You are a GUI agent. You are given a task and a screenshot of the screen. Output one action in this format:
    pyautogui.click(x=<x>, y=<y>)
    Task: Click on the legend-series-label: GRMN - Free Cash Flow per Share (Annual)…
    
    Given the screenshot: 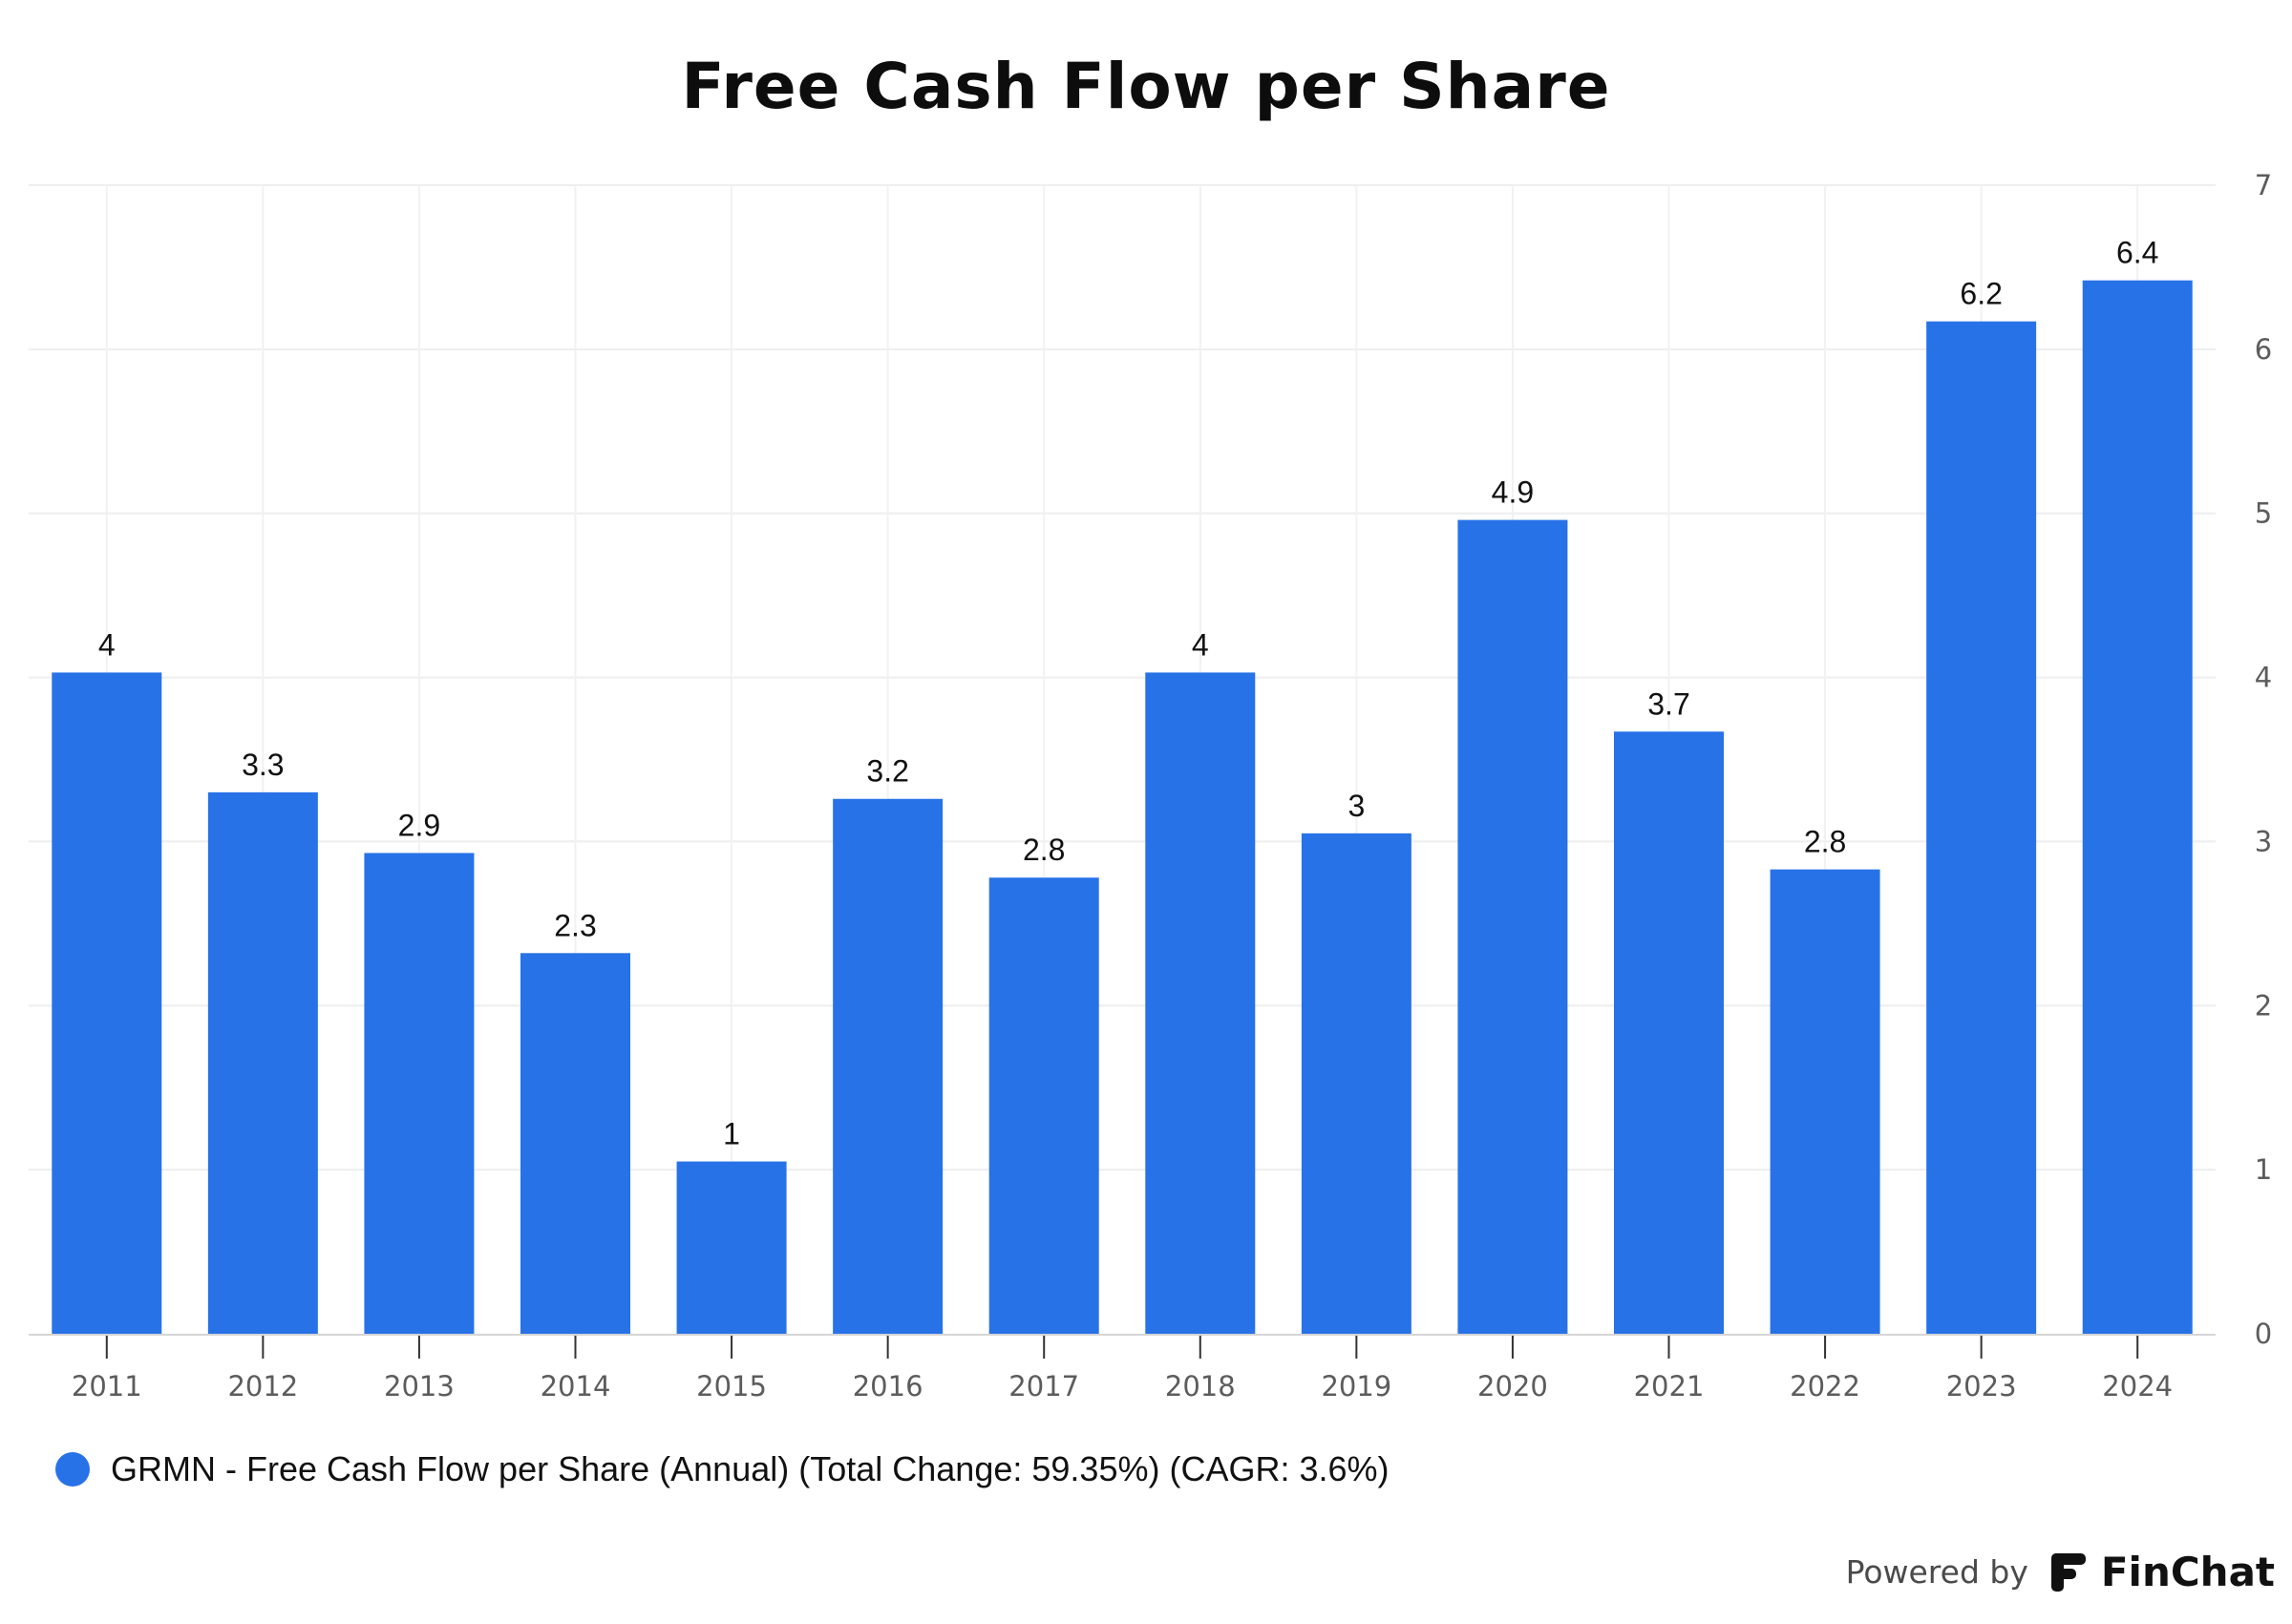 What is the action you would take?
    pyautogui.click(x=750, y=1468)
    